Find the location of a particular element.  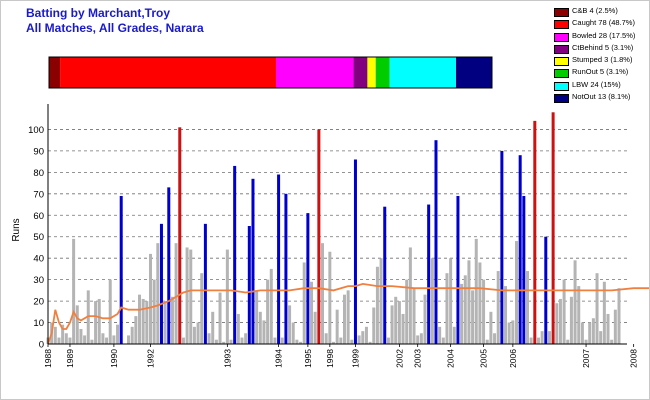

dismissal-segment-stumped is located at coordinates (371, 72).